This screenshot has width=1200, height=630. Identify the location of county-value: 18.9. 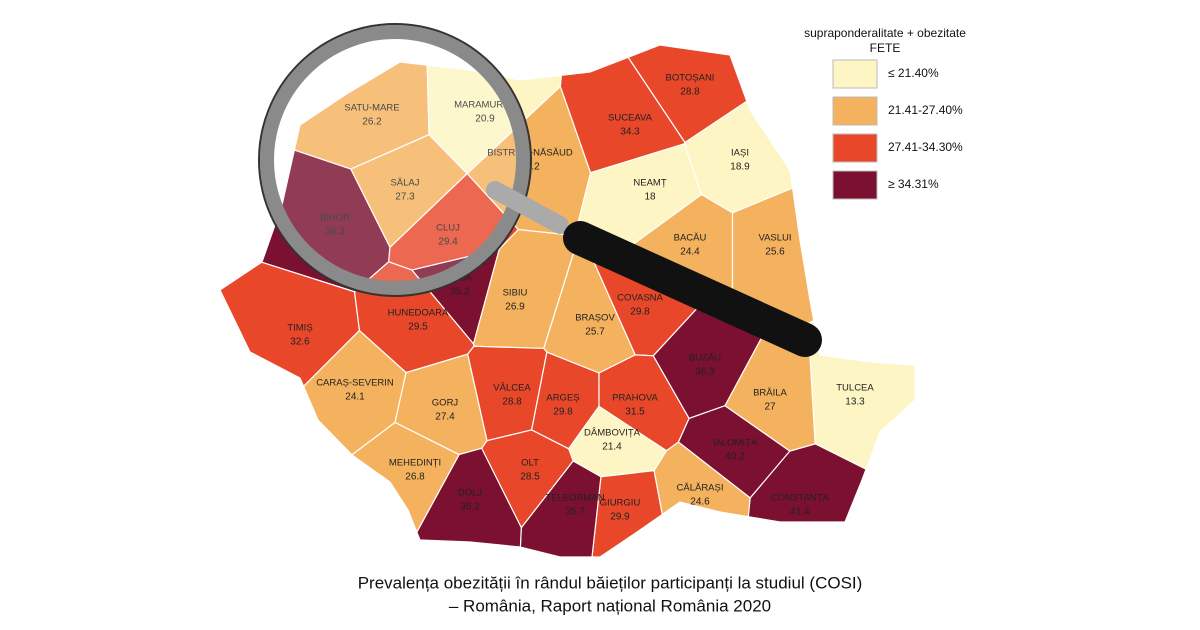
(740, 167).